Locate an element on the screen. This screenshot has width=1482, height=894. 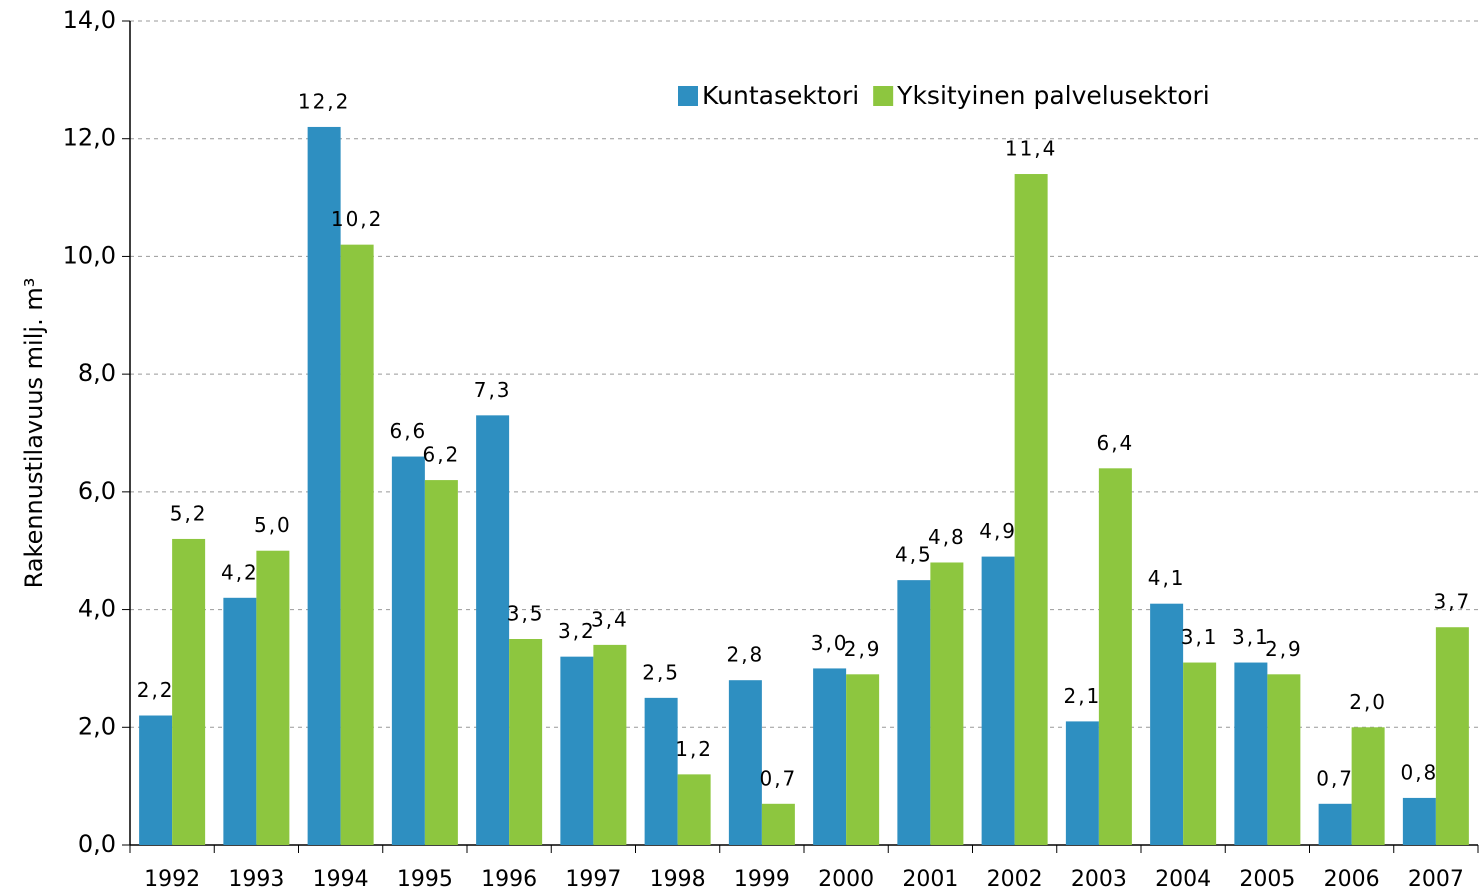
x-tick-label: 2002 is located at coordinates (1015, 879).